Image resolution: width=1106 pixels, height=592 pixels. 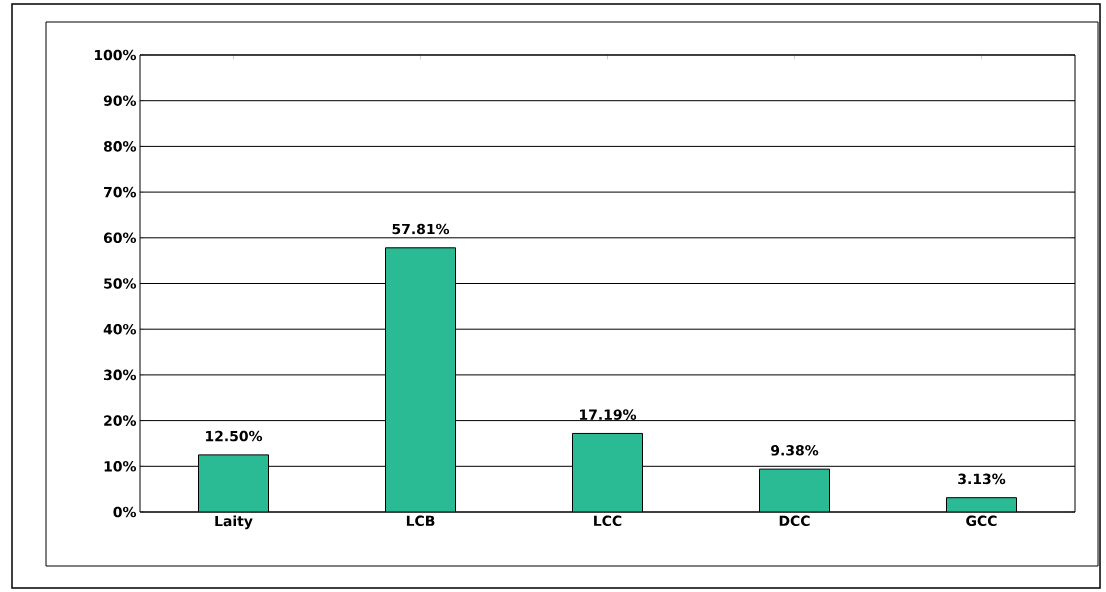 What do you see at coordinates (115, 55) in the screenshot?
I see `y-tick-label: 100%` at bounding box center [115, 55].